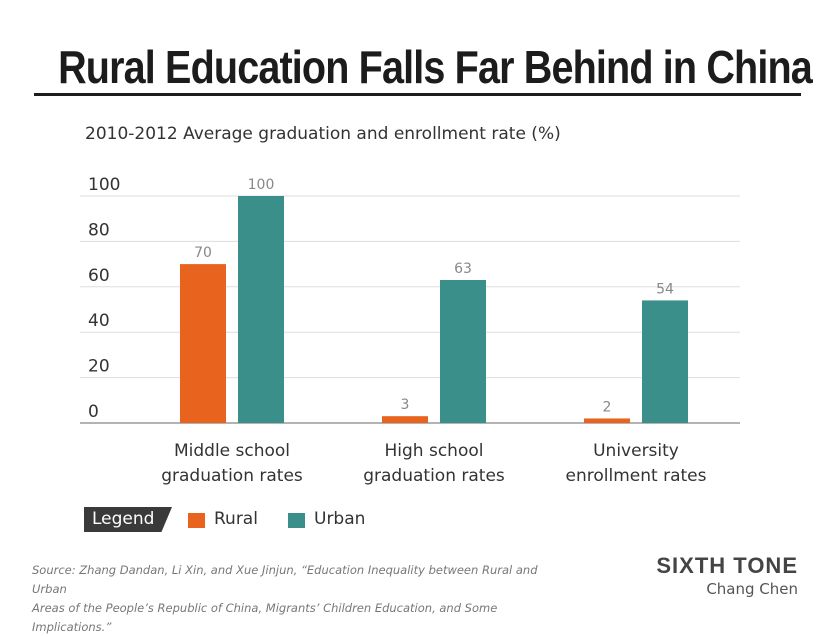 Image resolution: width=830 pixels, height=637 pixels. I want to click on legend-header-box, so click(128, 519).